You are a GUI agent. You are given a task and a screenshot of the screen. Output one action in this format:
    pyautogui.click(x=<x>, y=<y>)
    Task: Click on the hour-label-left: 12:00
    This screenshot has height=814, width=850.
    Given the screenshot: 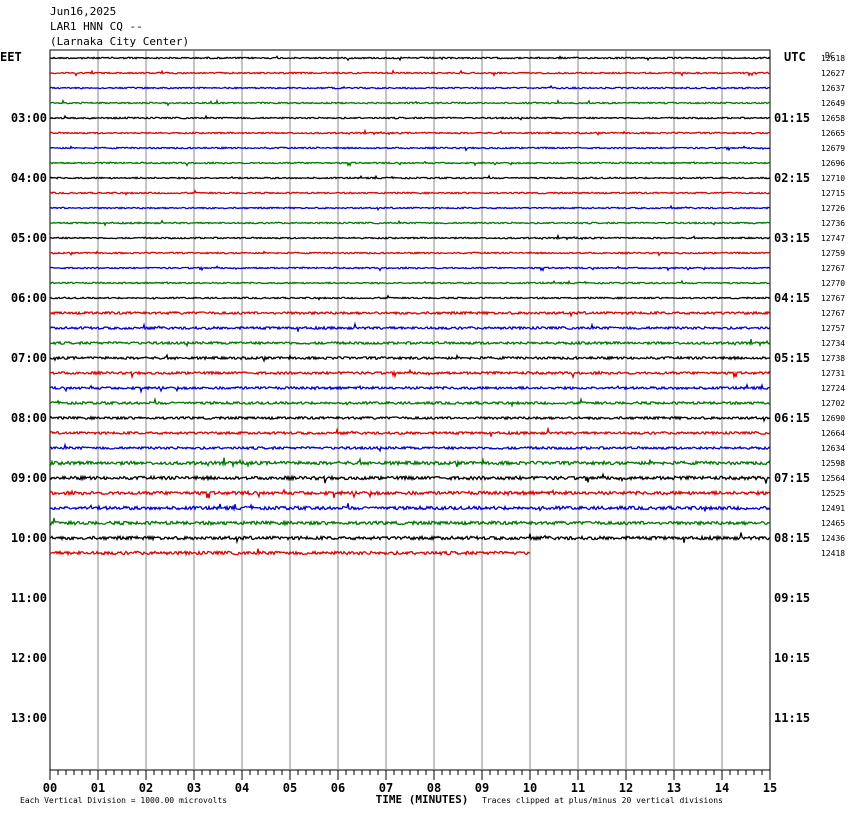 What is the action you would take?
    pyautogui.click(x=29, y=658)
    